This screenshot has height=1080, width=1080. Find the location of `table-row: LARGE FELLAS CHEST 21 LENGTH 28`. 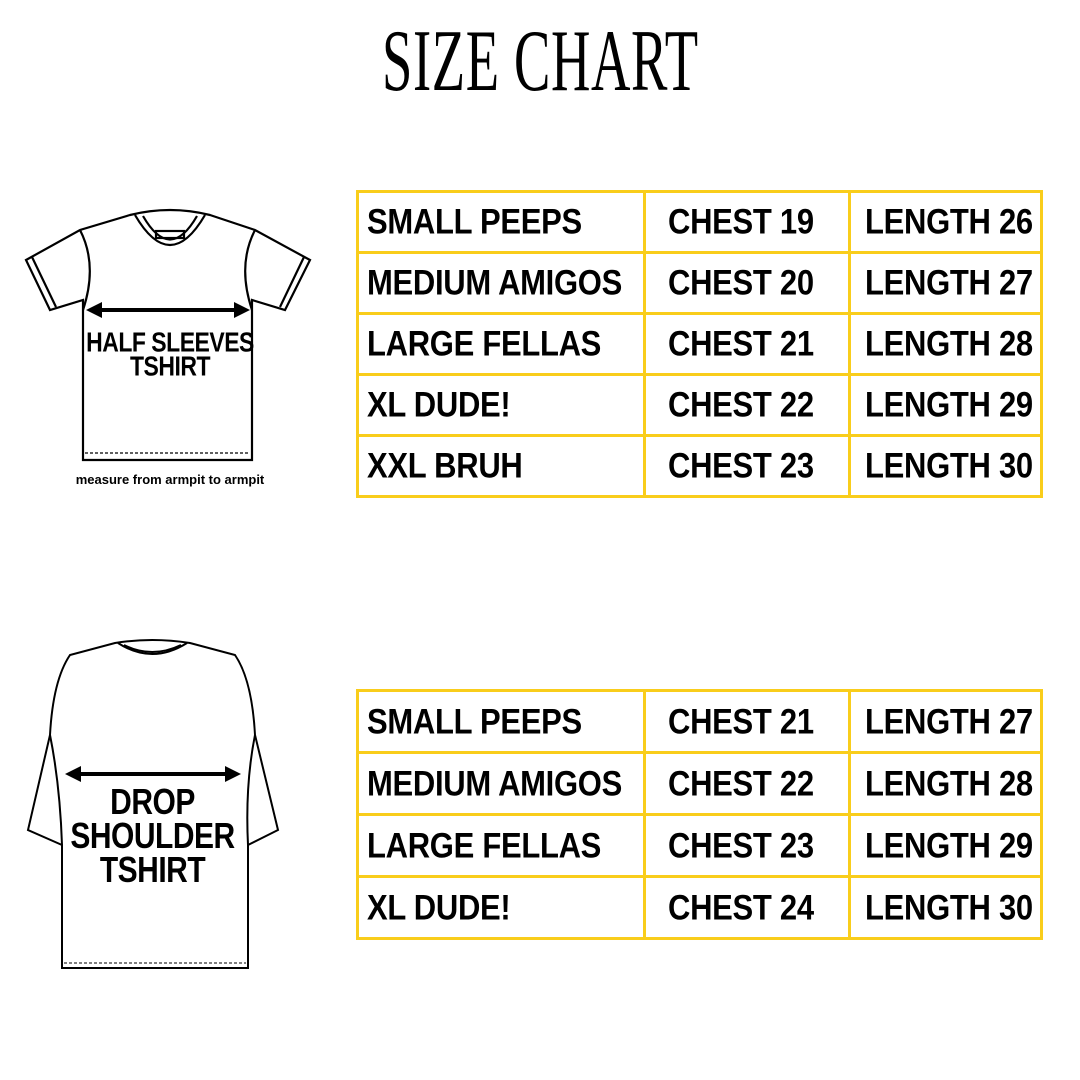

table-row: LARGE FELLAS CHEST 21 LENGTH 28 is located at coordinates (699, 344).